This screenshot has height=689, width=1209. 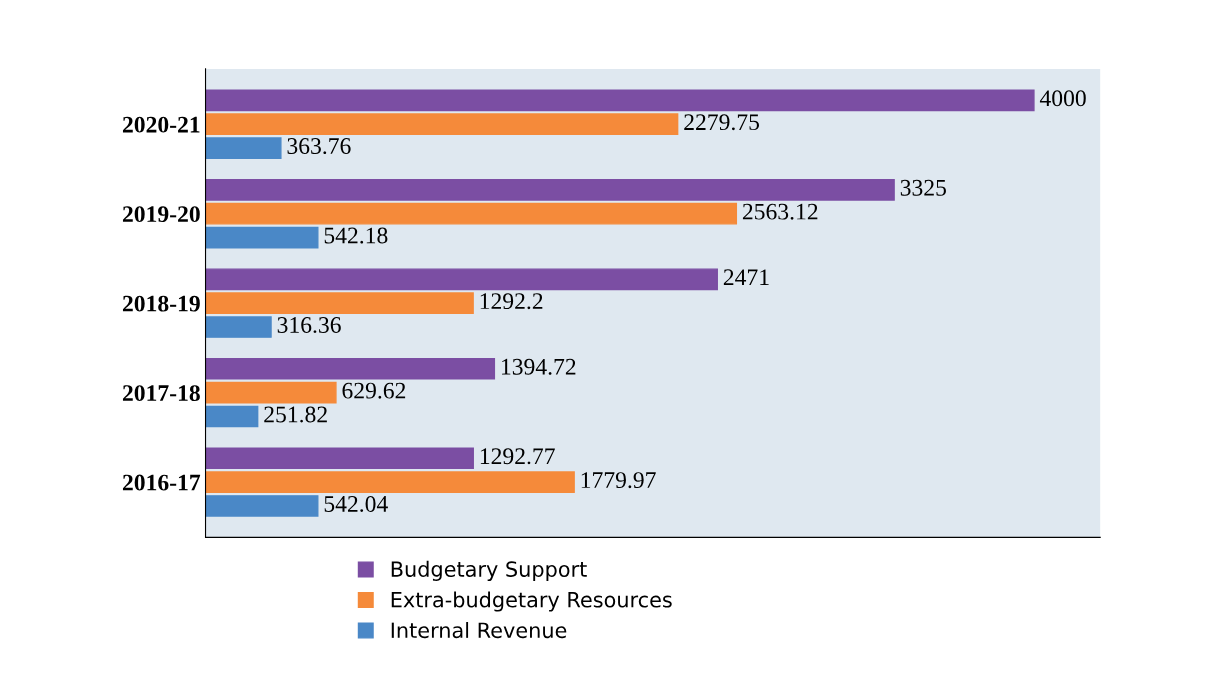 What do you see at coordinates (618, 480) in the screenshot?
I see `data-label: 1779.97` at bounding box center [618, 480].